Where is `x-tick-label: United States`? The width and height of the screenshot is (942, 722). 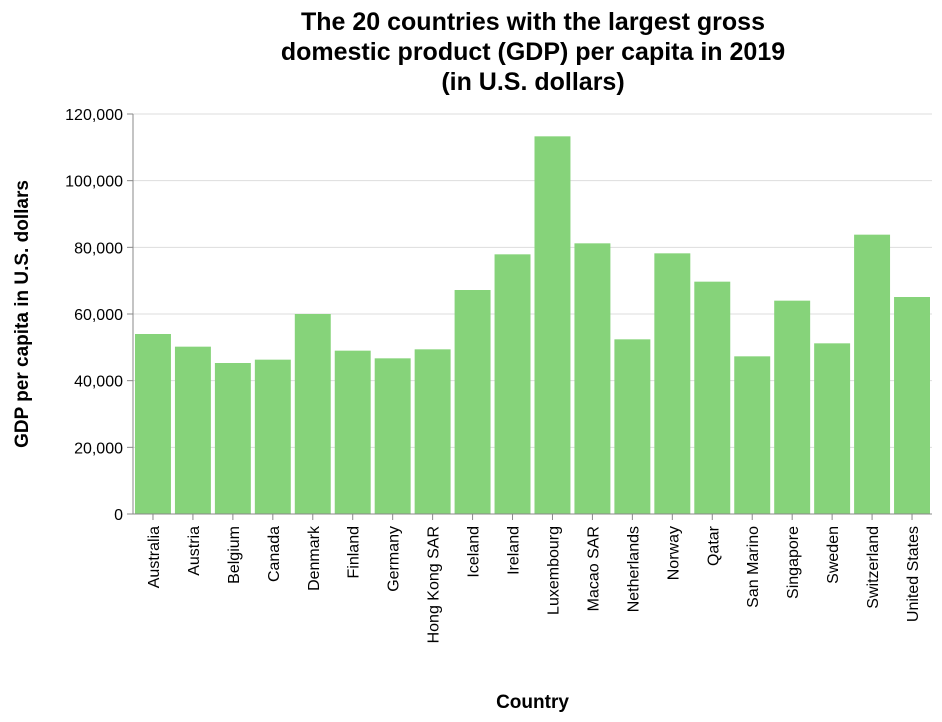
x-tick-label: United States is located at coordinates (913, 574).